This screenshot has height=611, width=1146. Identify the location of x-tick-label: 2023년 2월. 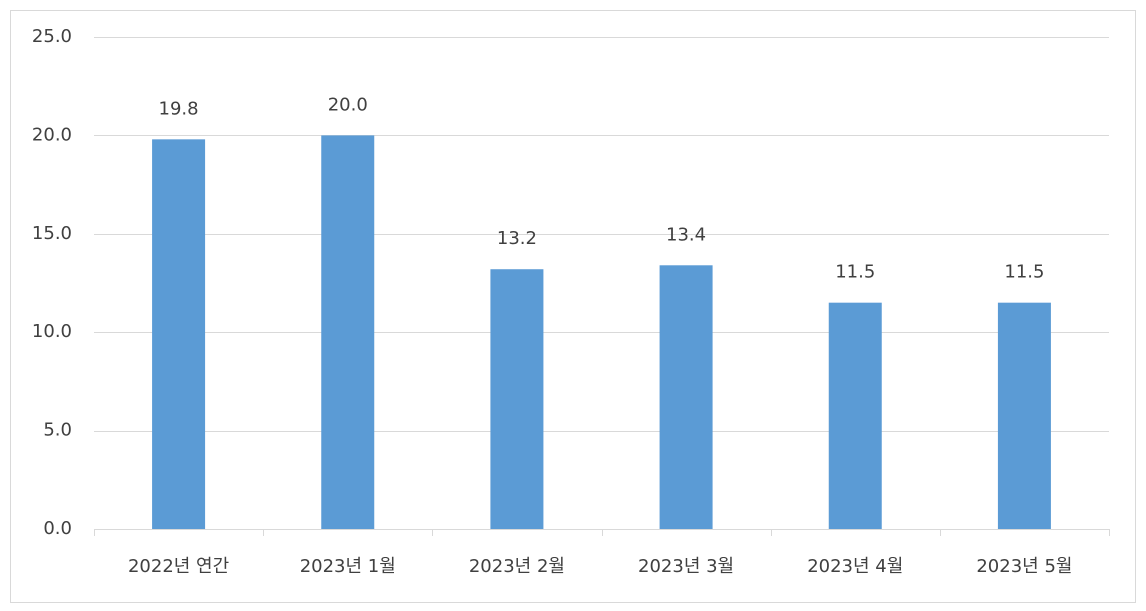
(517, 566).